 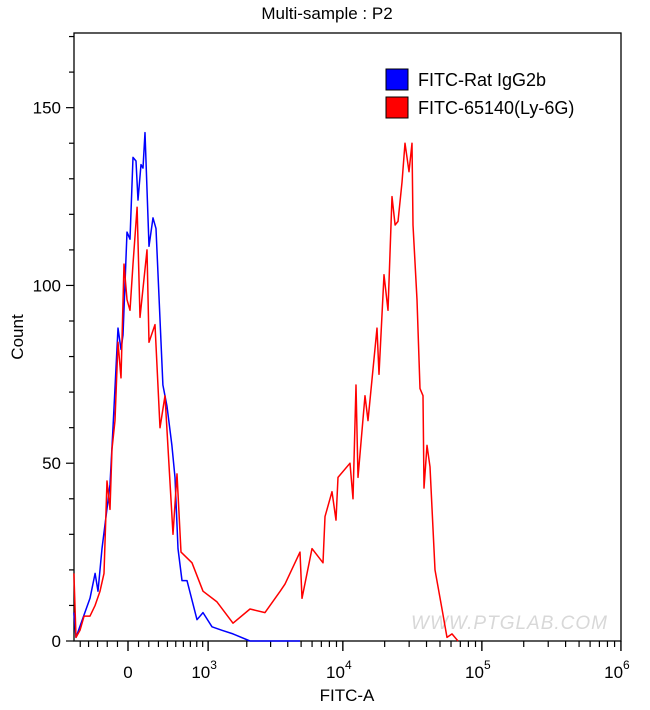 I want to click on x-tick-label: 10⁴, so click(x=339, y=670).